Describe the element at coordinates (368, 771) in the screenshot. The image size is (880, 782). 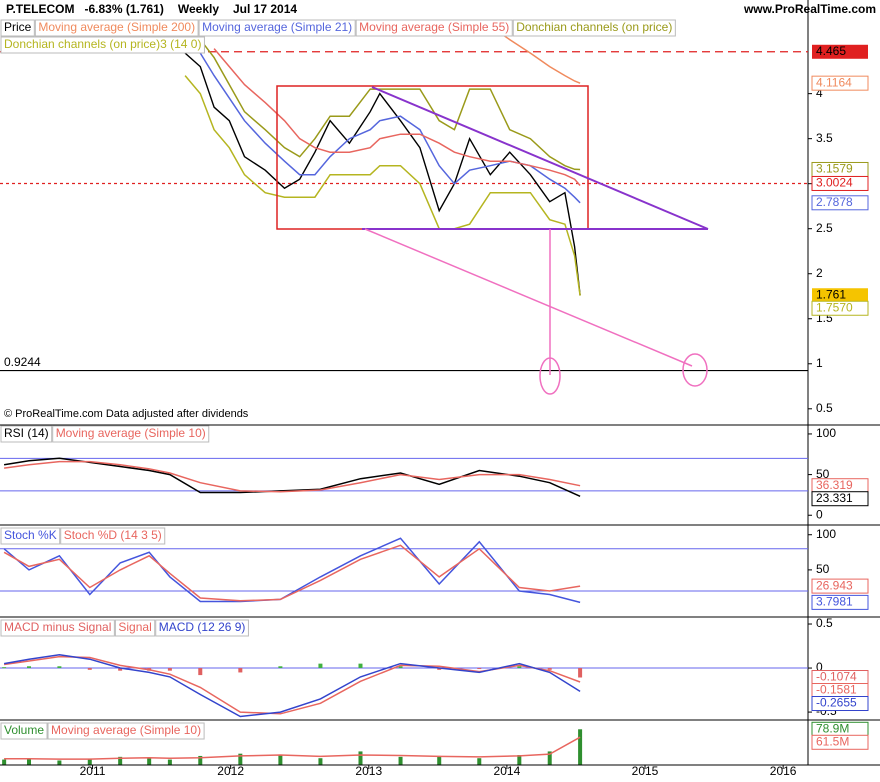
I see `x-tick-label: 2013` at that location.